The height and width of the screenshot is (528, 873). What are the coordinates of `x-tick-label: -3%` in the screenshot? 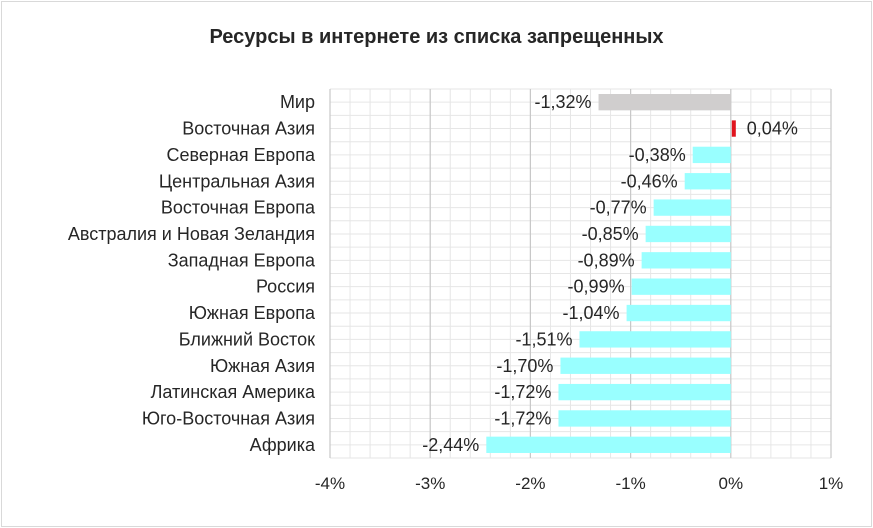 It's located at (430, 483).